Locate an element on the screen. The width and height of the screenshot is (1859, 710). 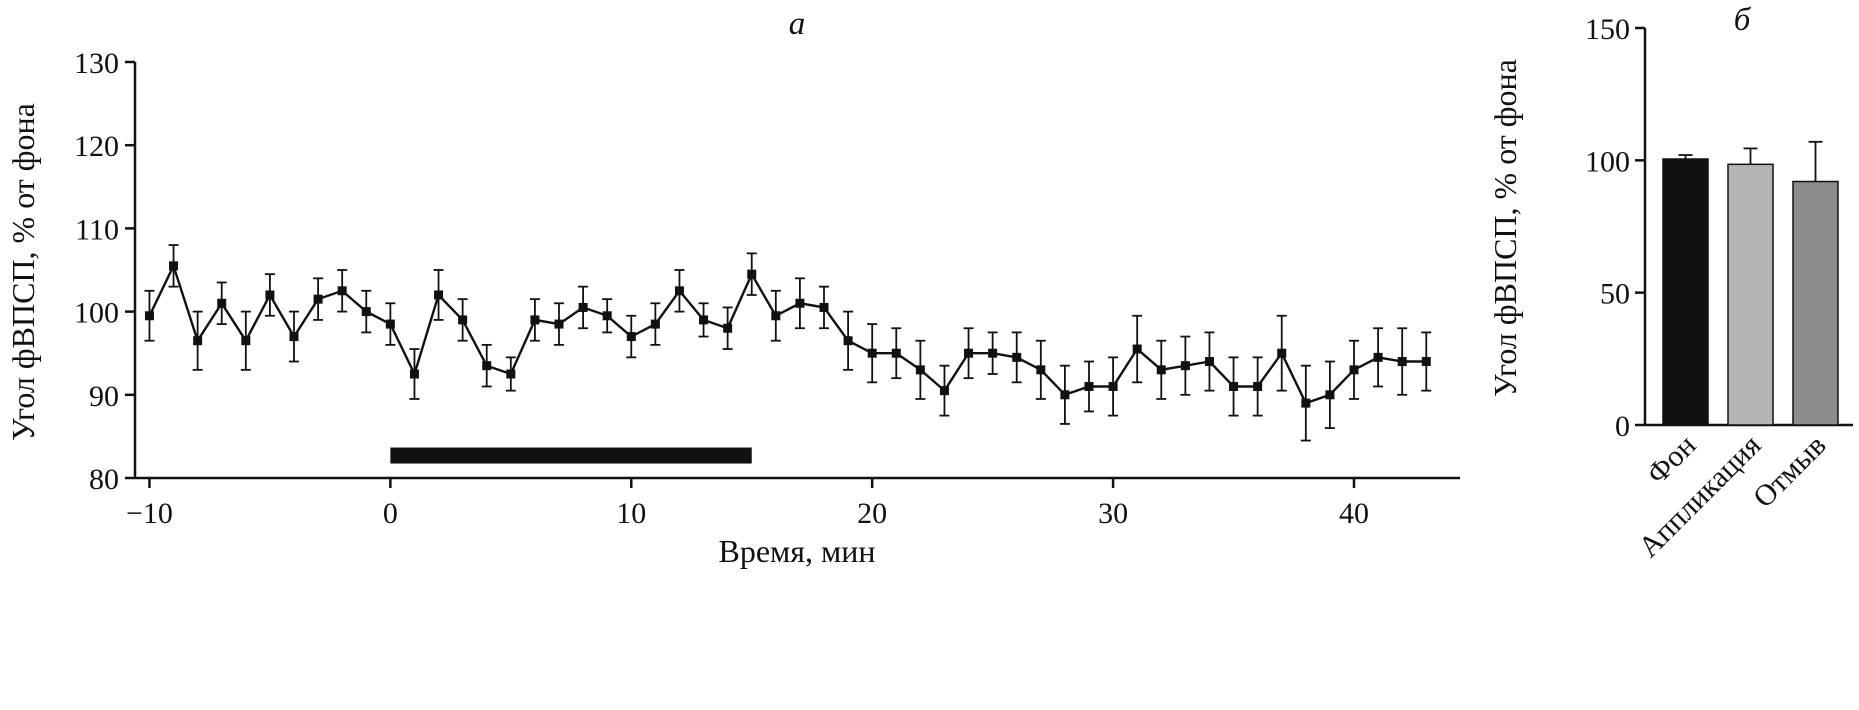
y-tick-label: 90 is located at coordinates (104, 396).